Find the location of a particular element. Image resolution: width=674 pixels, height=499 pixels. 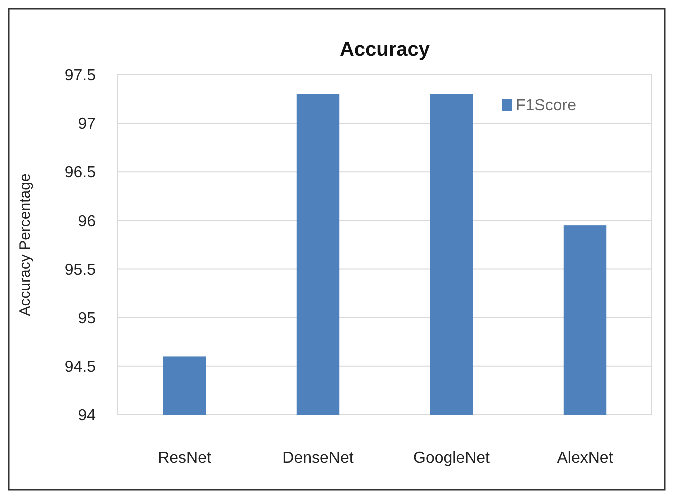

y-tick-label: 96.5 is located at coordinates (80, 173).